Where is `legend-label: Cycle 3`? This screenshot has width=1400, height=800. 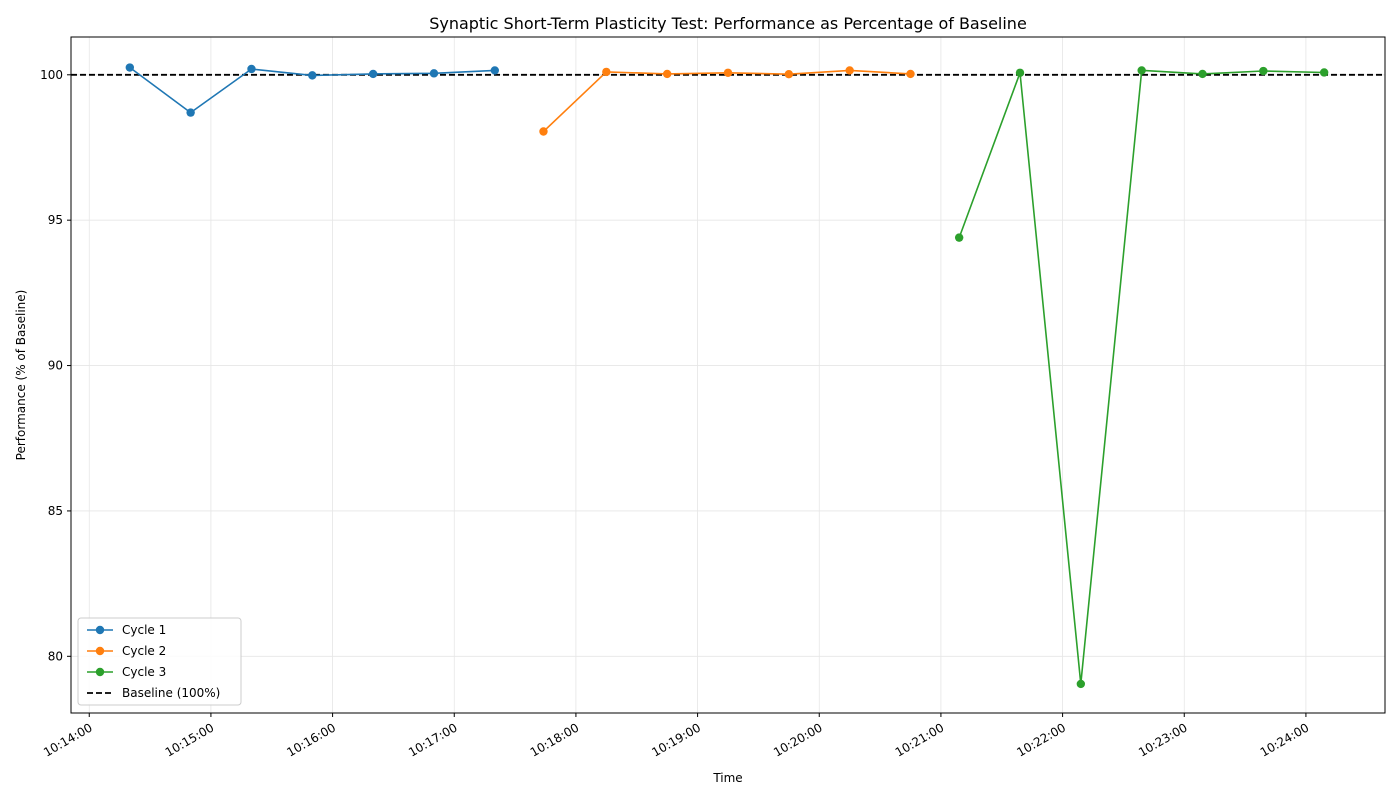
legend-label: Cycle 3 is located at coordinates (144, 672).